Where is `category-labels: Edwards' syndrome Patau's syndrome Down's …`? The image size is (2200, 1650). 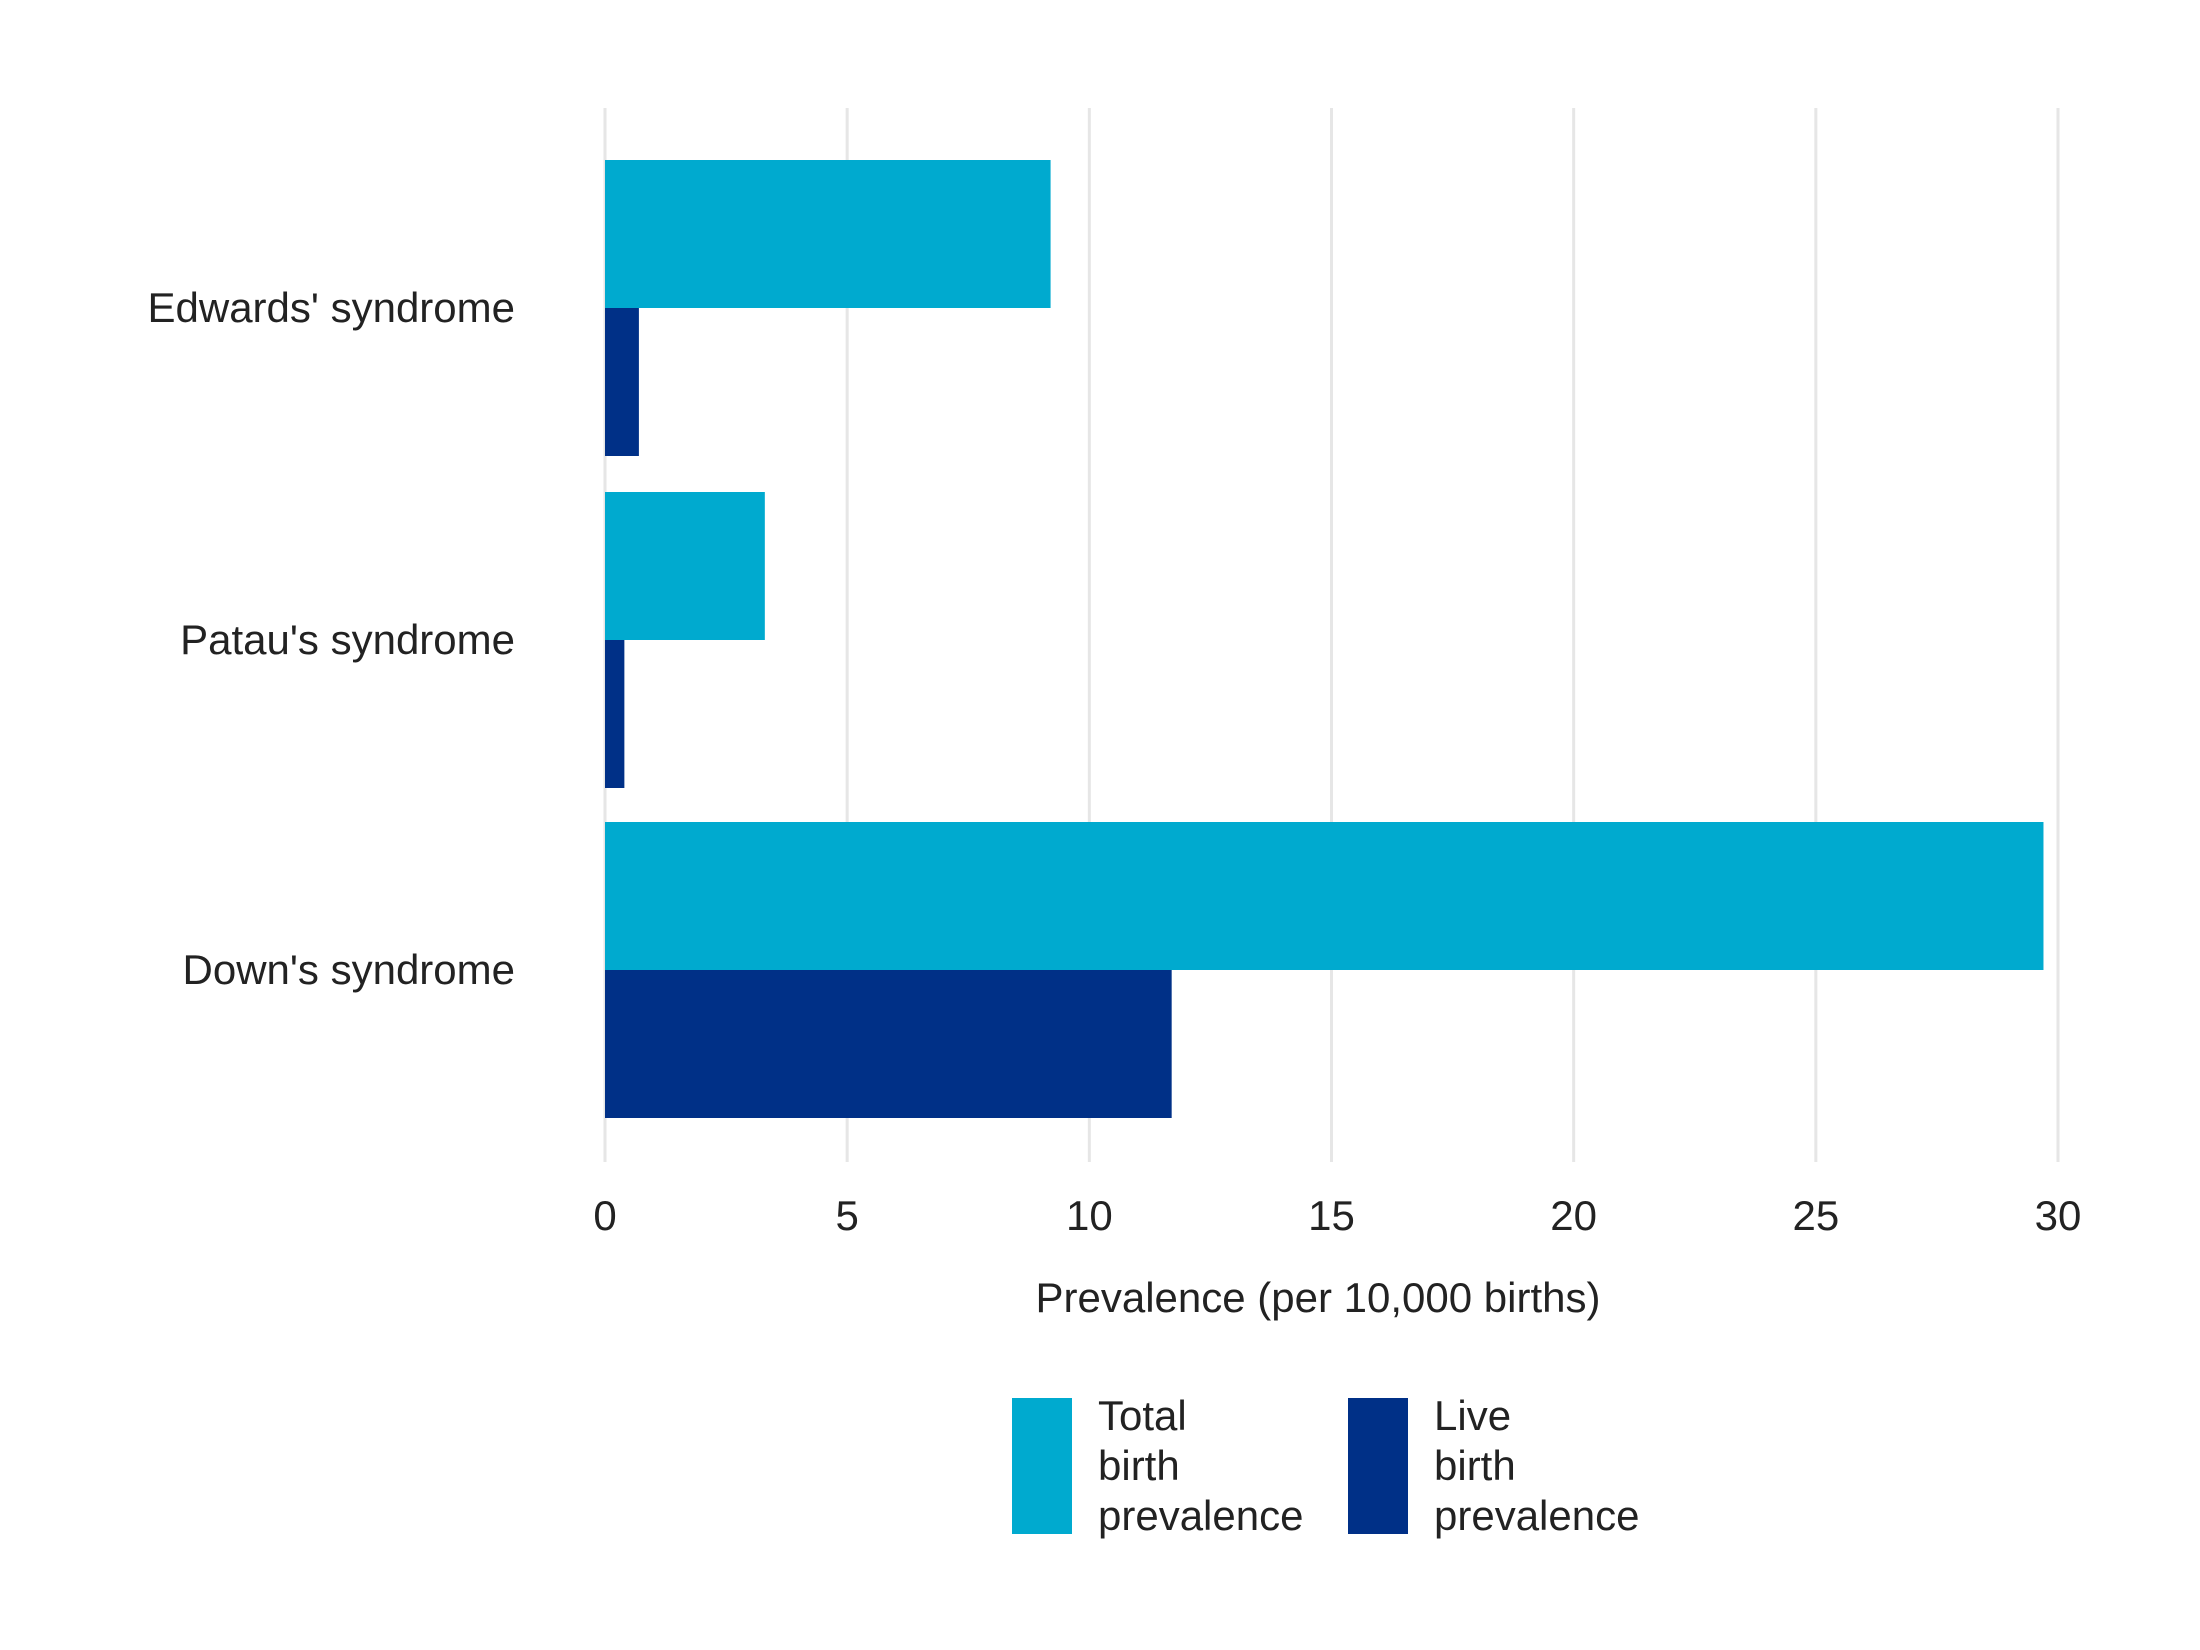 category-labels: Edwards' syndrome Patau's syndrome Down's … is located at coordinates (332, 638).